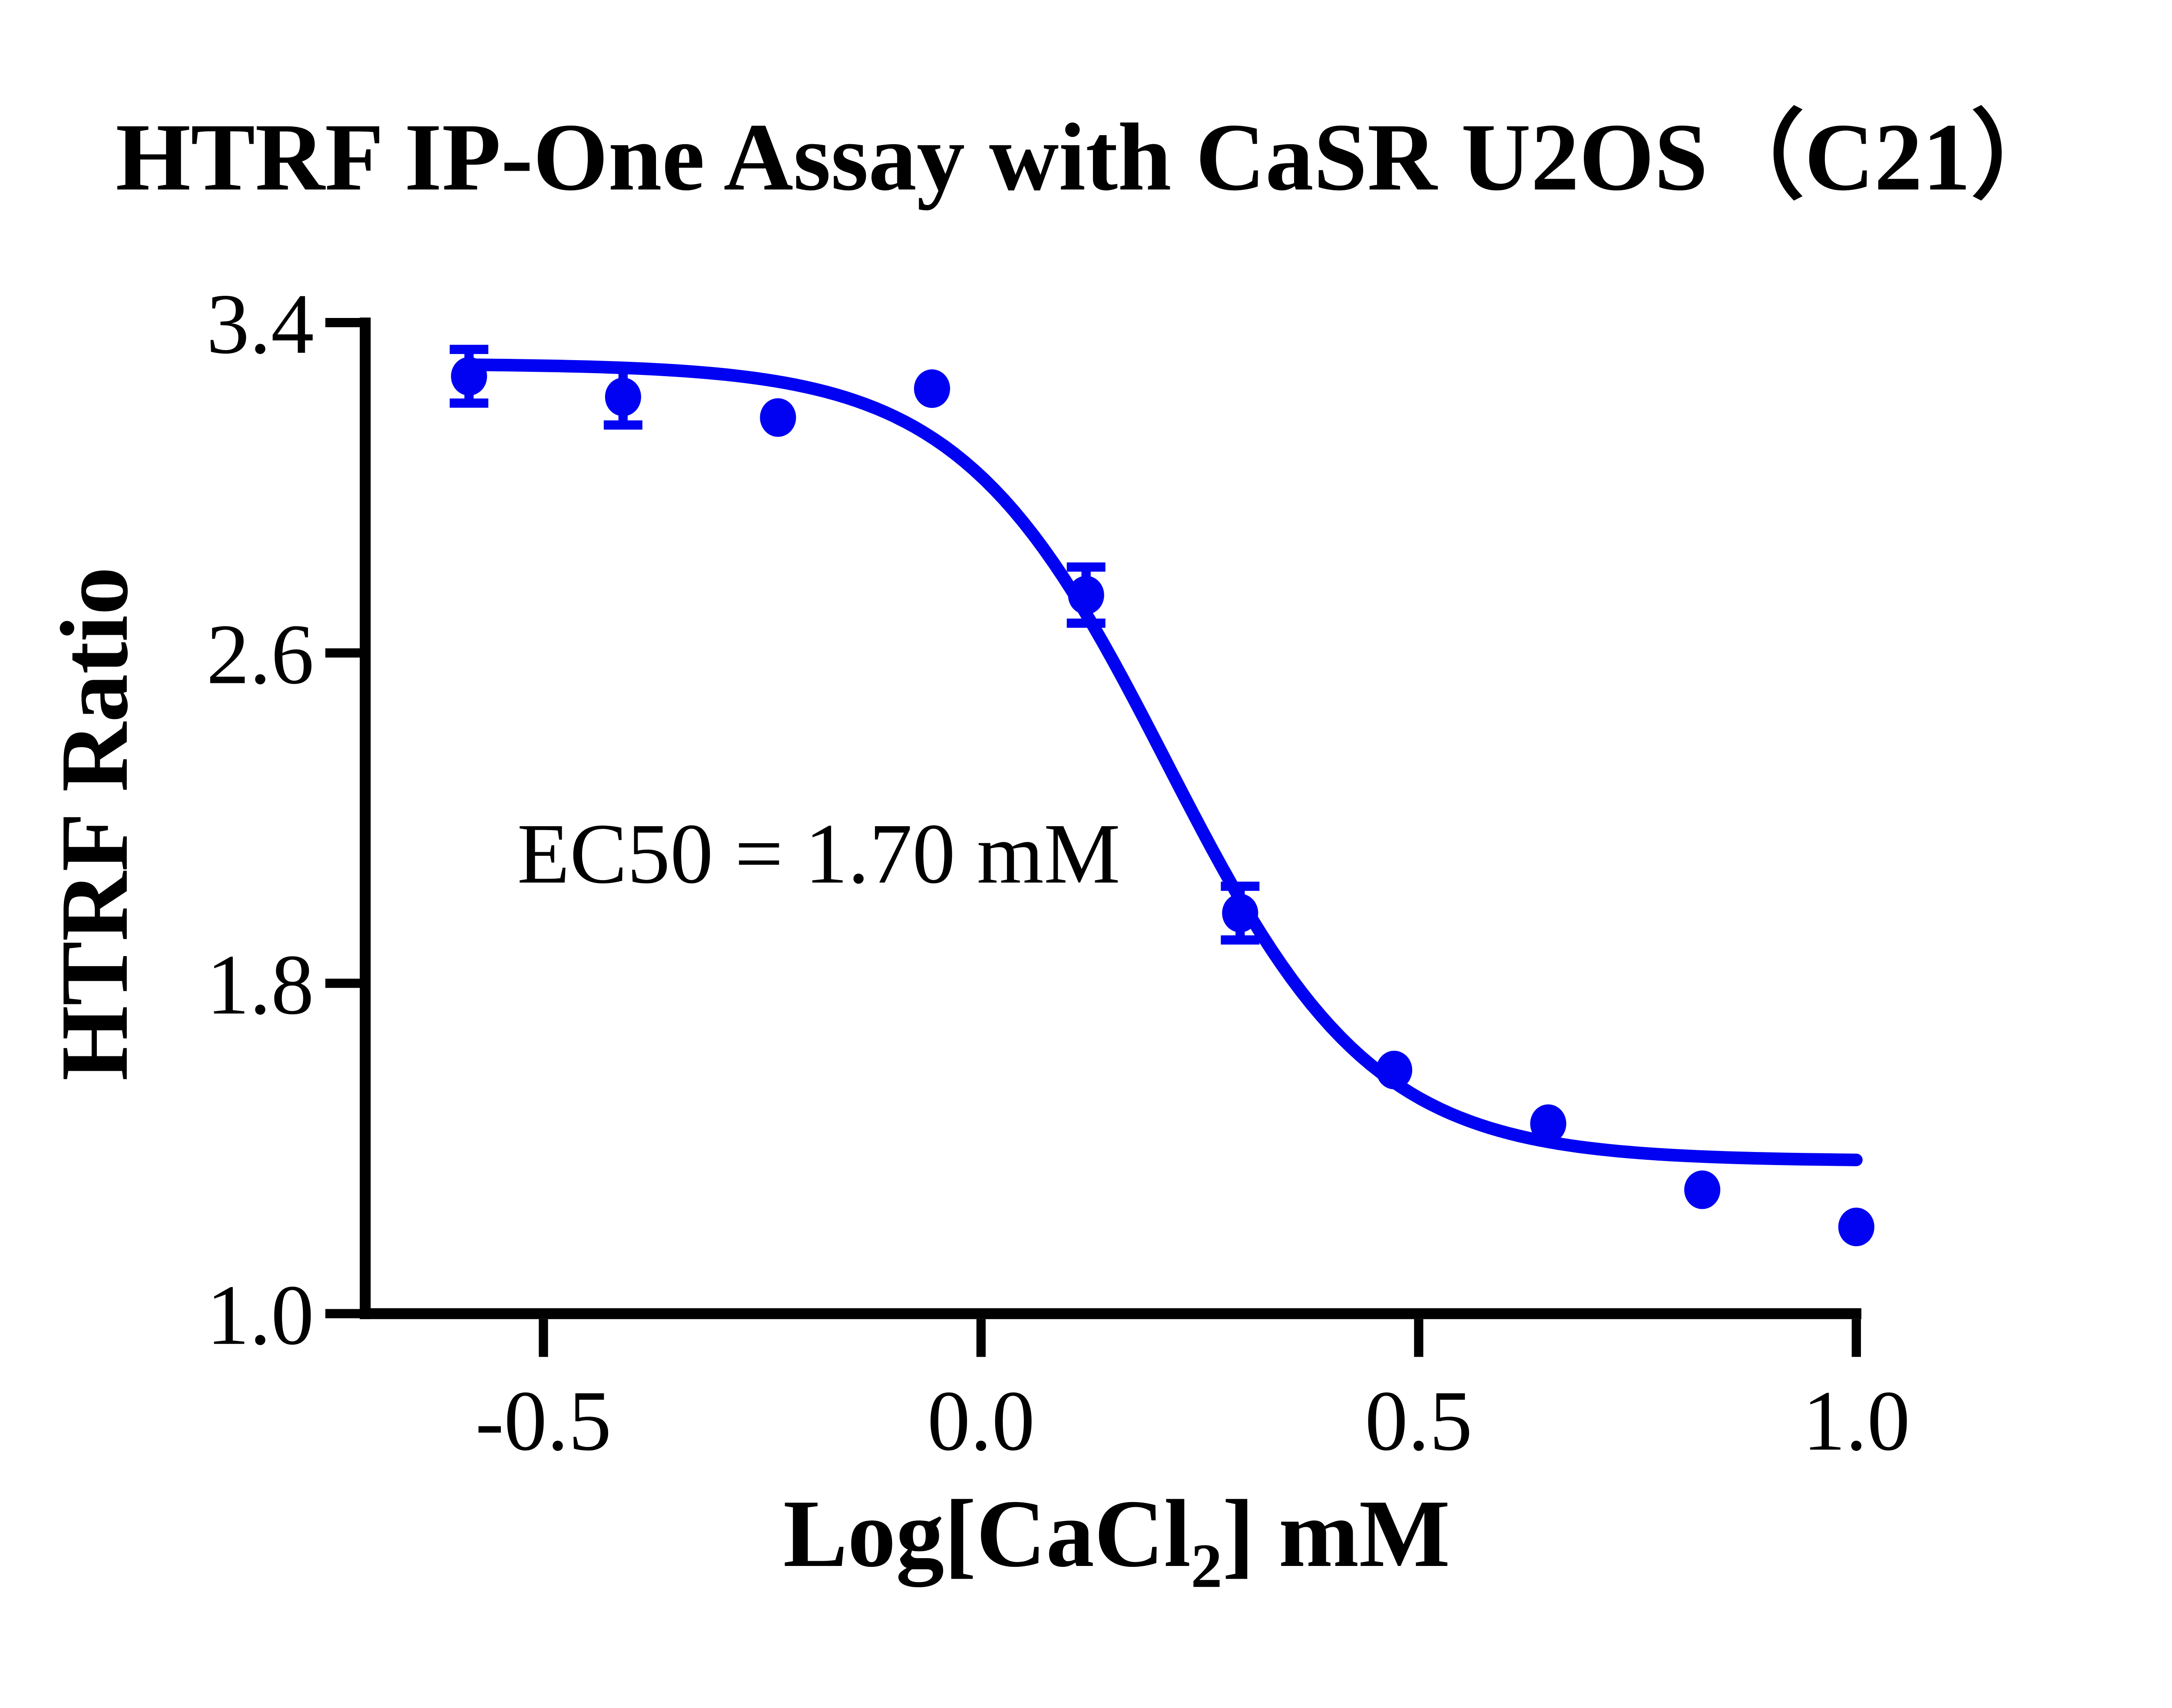 This screenshot has height=1708, width=2172. I want to click on x-tick-label: 0.0, so click(981, 1420).